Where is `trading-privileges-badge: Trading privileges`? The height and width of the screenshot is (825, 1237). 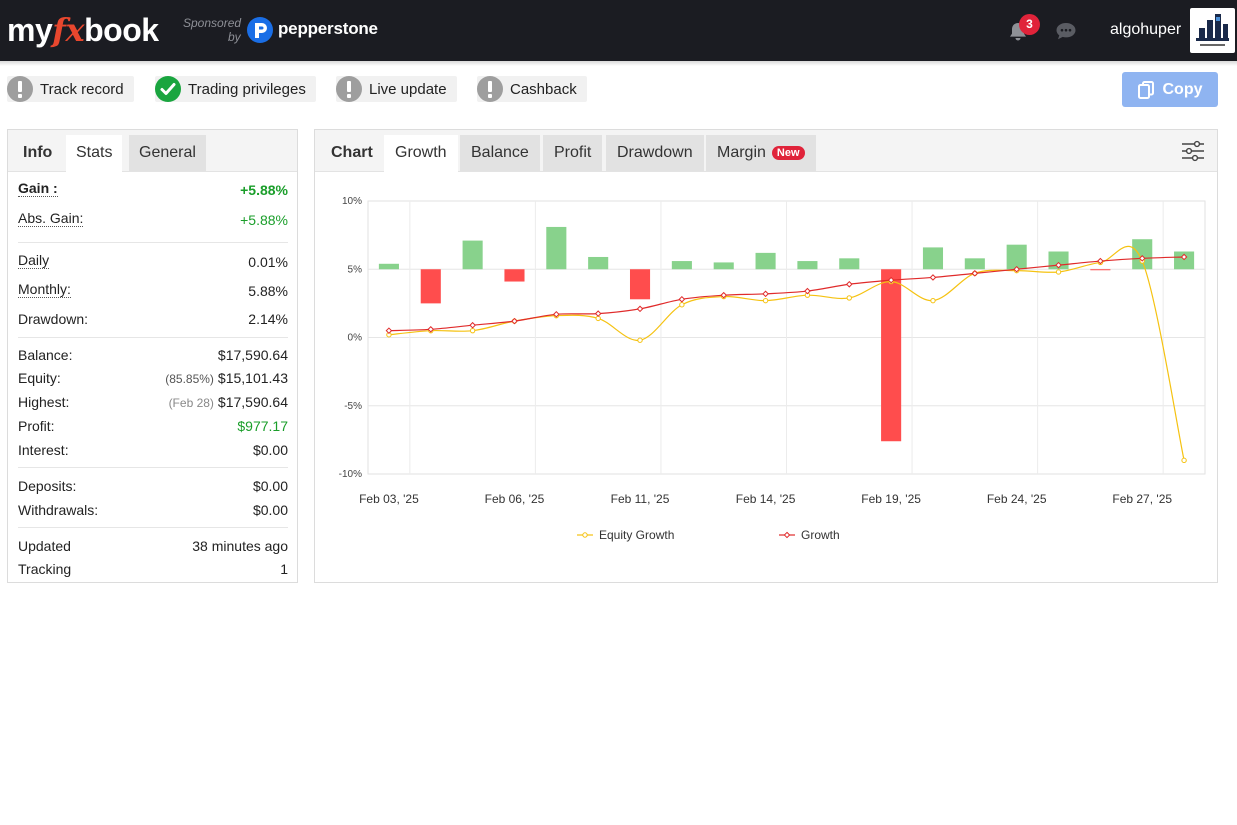
trading-privileges-badge: Trading privileges is located at coordinates (235, 89).